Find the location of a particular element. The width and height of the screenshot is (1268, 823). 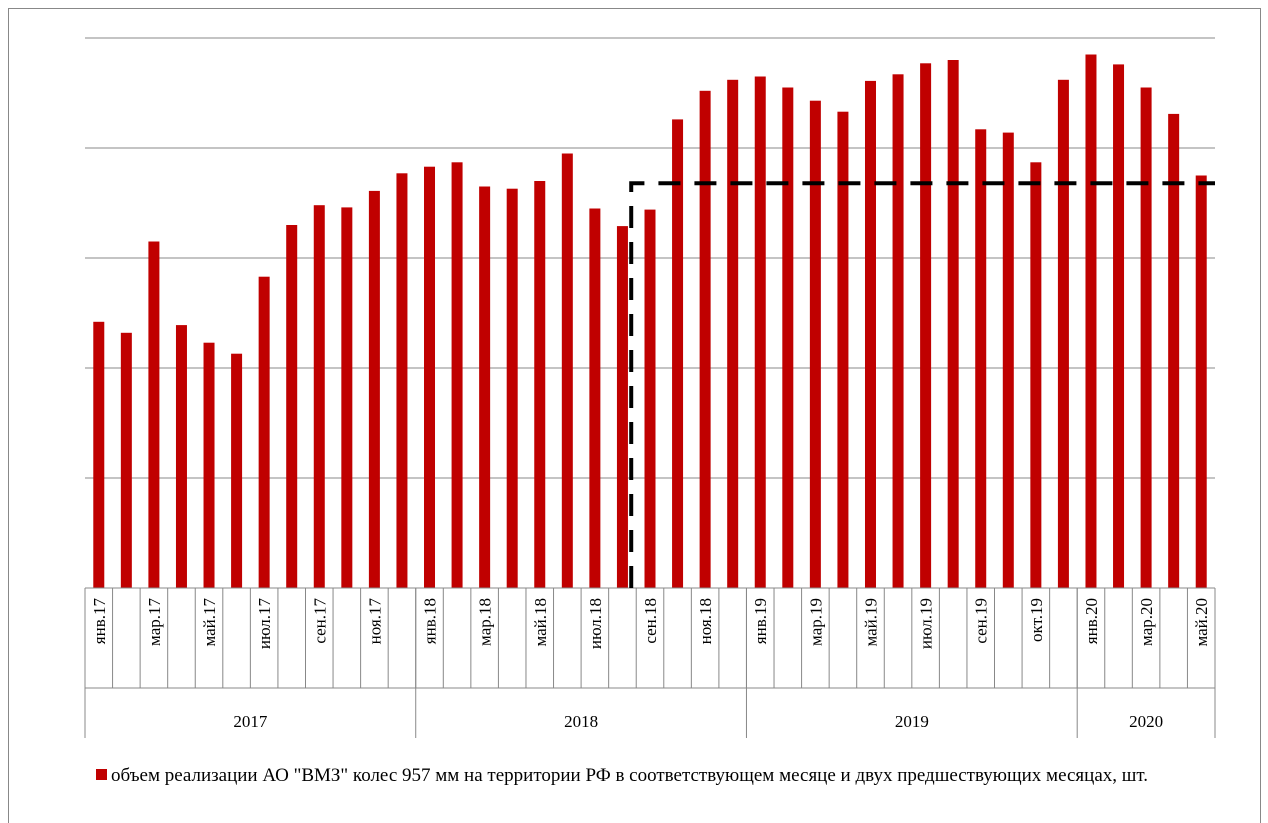

x-tick-label: сен.18 is located at coordinates (650, 621).